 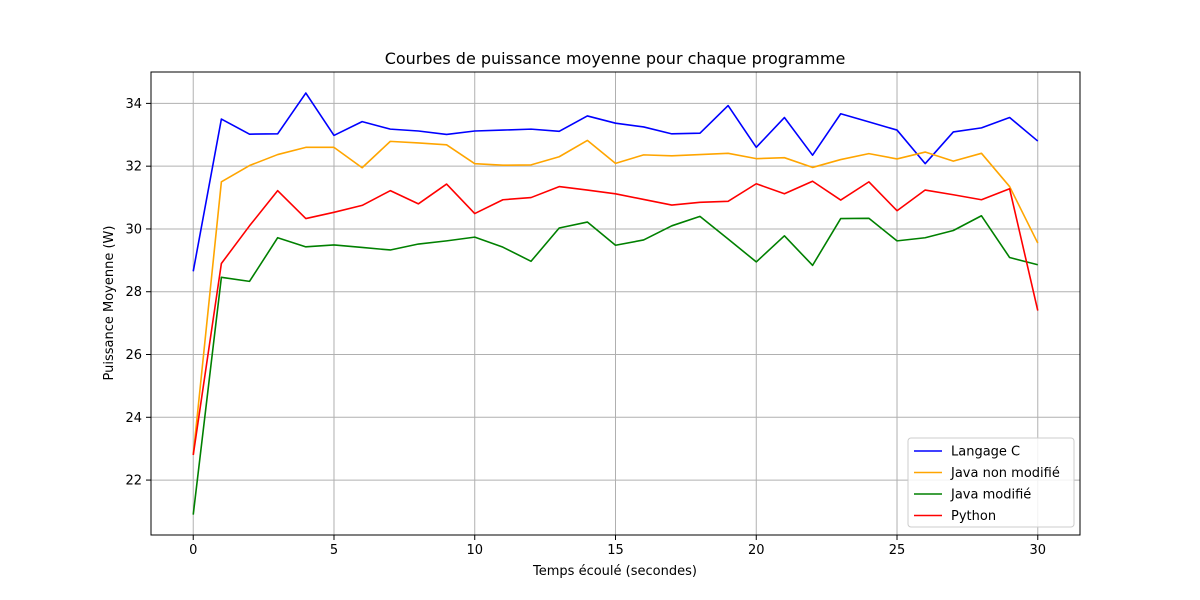 What do you see at coordinates (334, 550) in the screenshot?
I see `x-tick-label: 5` at bounding box center [334, 550].